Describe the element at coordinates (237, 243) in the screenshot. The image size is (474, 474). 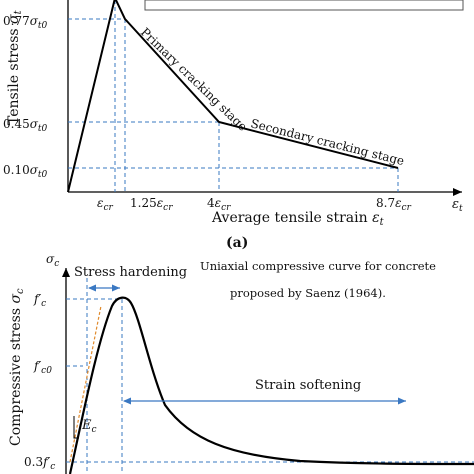
I see `panel-label-a: (a)` at that location.